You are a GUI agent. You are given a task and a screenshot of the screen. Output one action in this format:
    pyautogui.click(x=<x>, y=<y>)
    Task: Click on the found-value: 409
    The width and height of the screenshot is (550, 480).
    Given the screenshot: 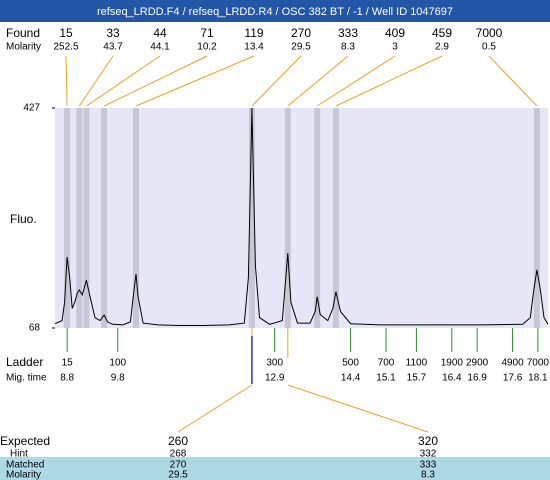 What is the action you would take?
    pyautogui.click(x=395, y=33)
    